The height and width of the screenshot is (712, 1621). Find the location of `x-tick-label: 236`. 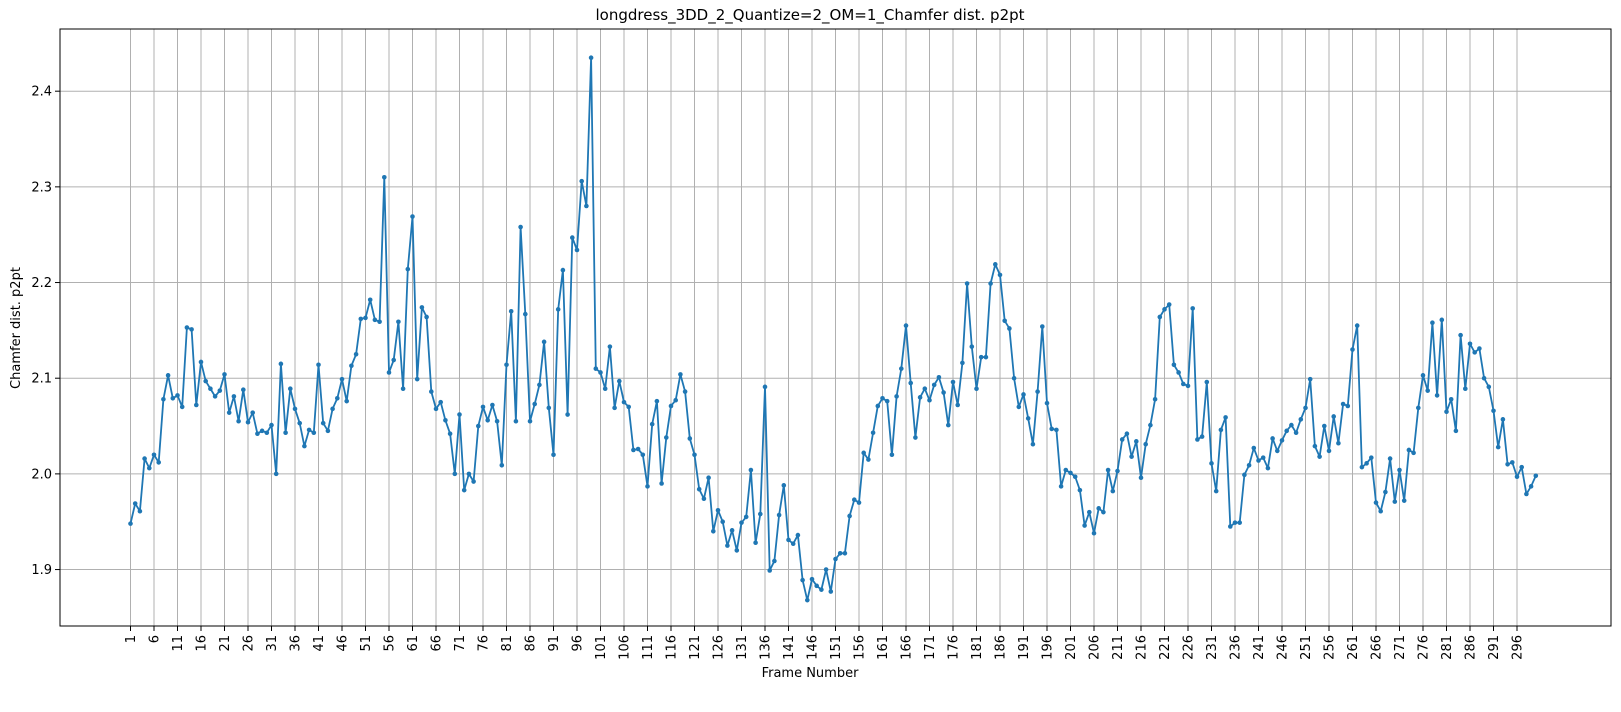

x-tick-label: 236 is located at coordinates (1236, 647).